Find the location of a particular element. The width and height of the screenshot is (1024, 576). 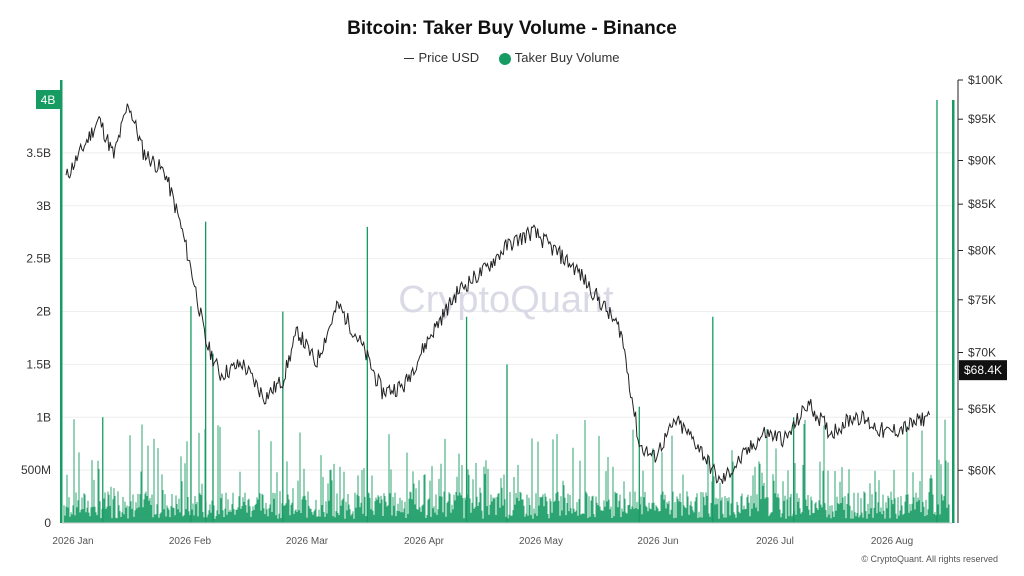

legend-item-volume: Taker Buy Volume is located at coordinates (559, 57).